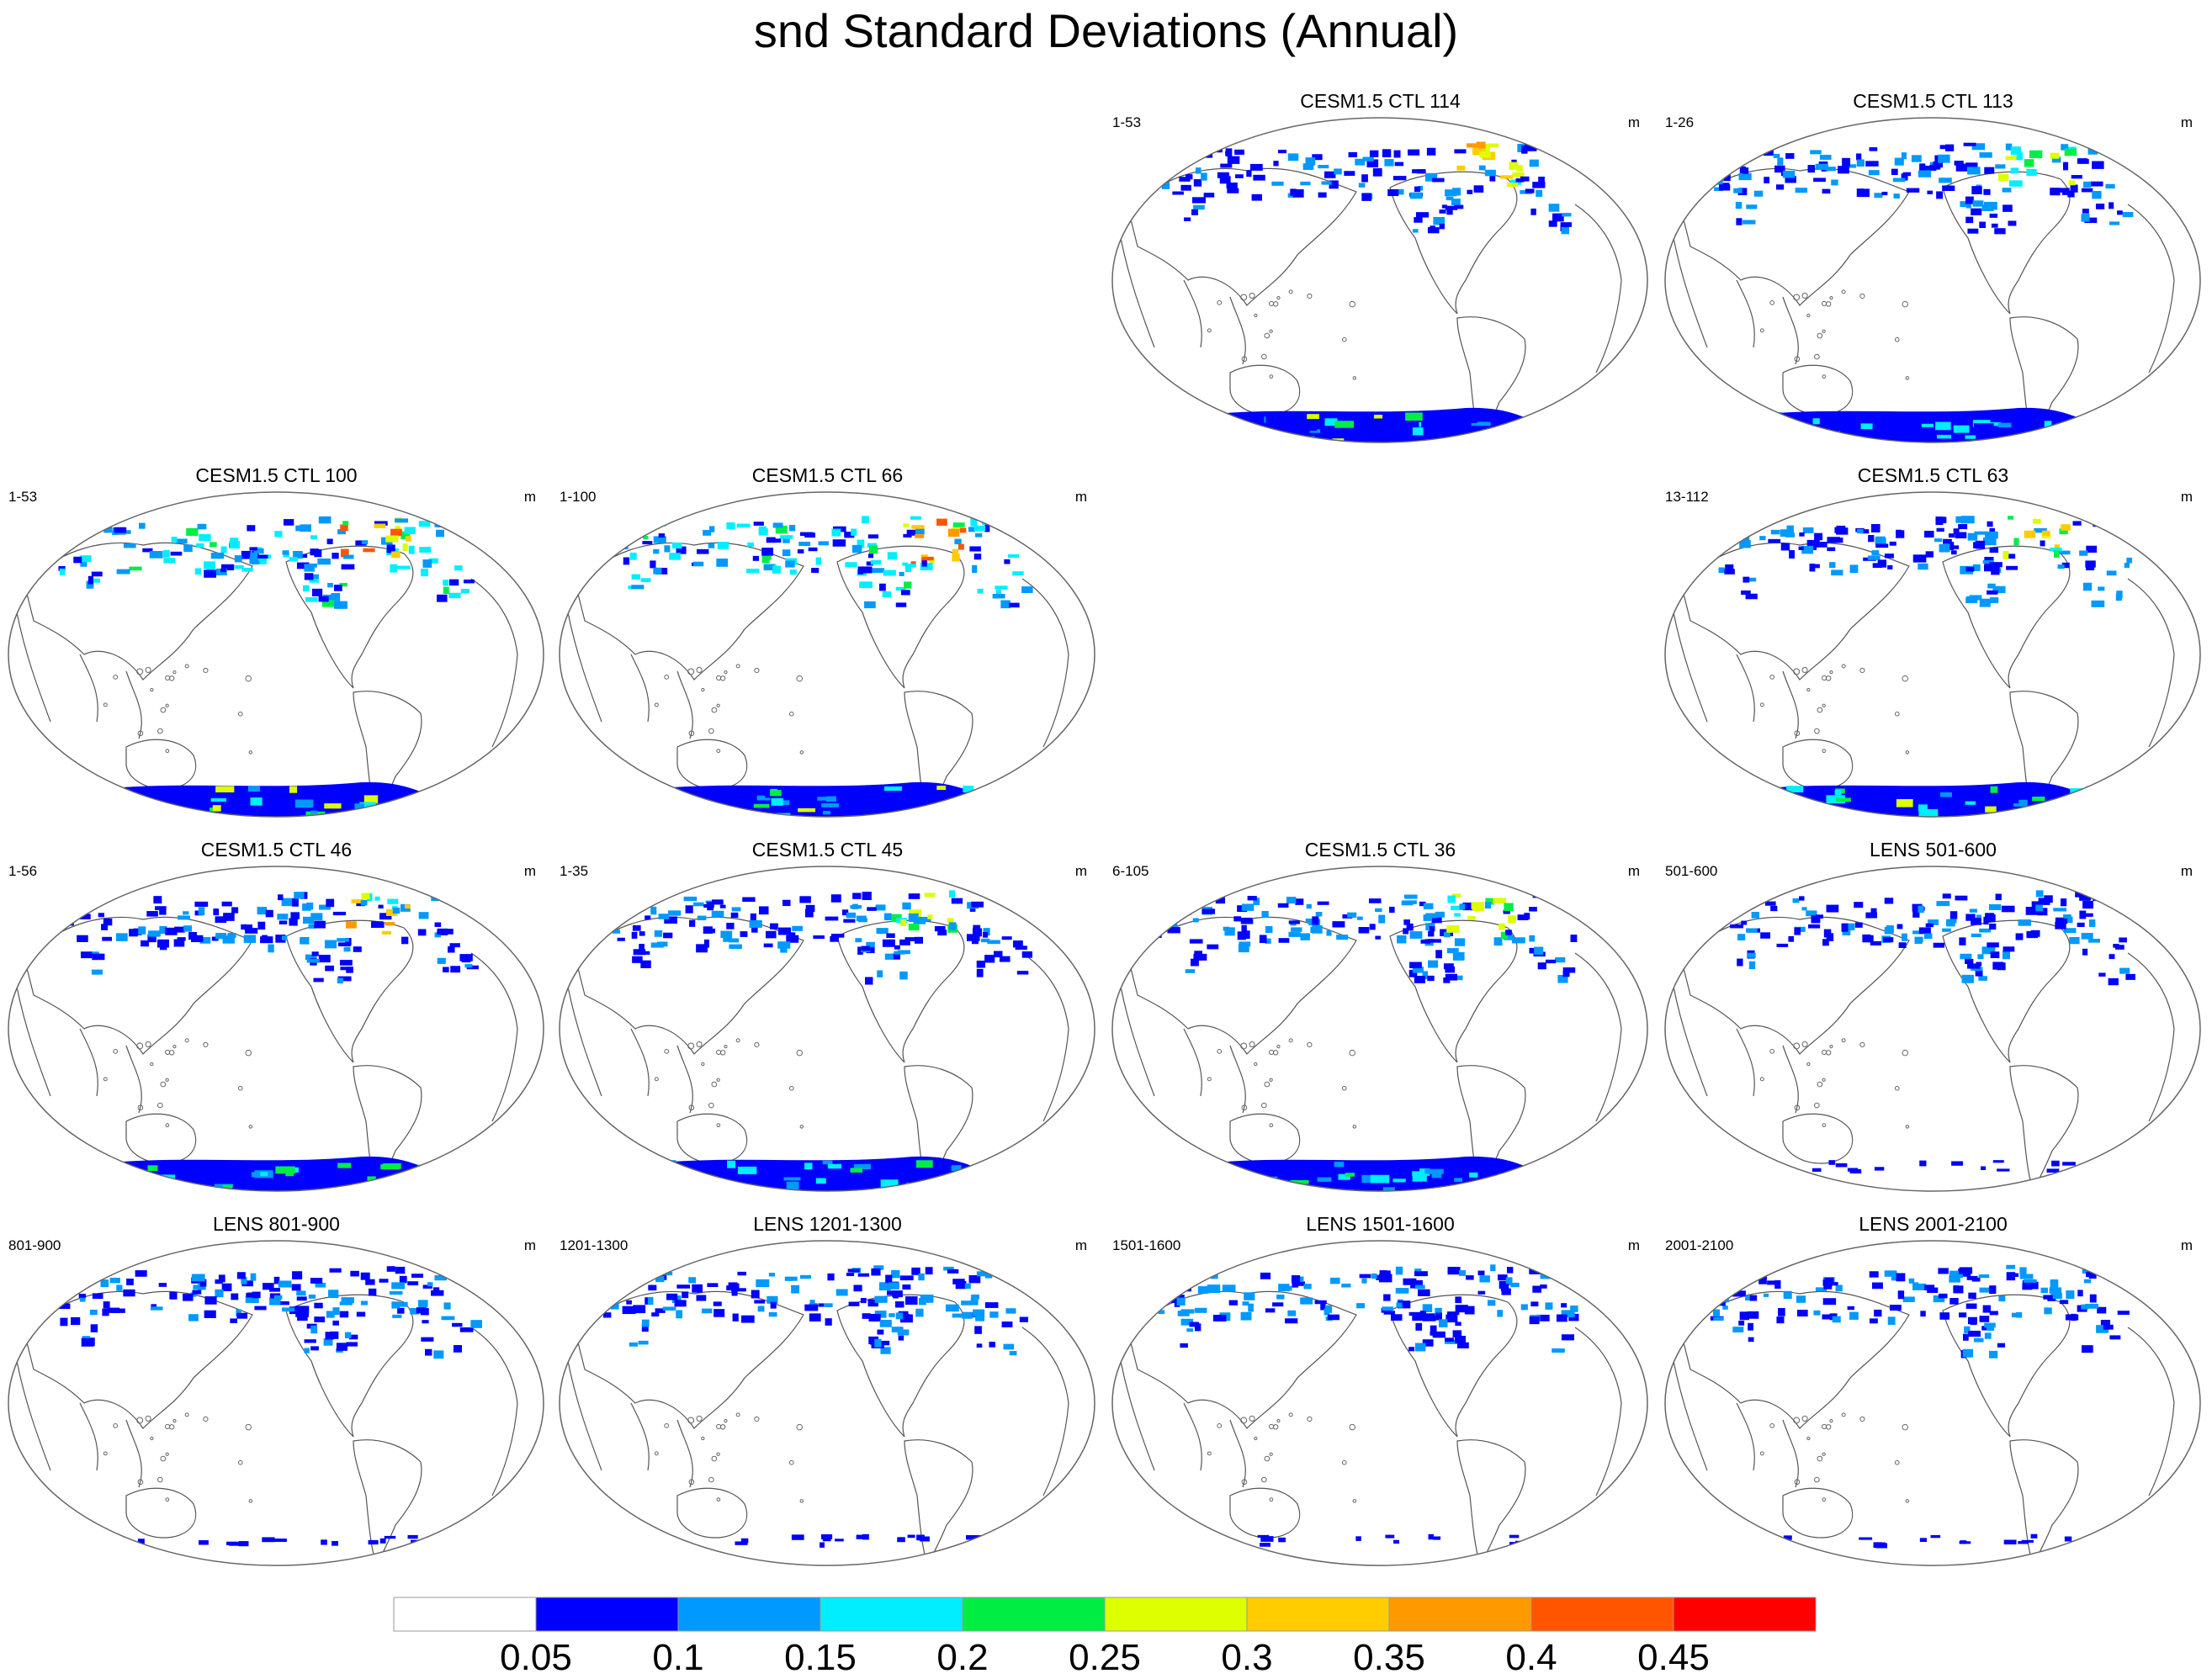 The height and width of the screenshot is (1679, 2212). Describe the element at coordinates (1795, 611) in the screenshot. I see `coastline` at that location.